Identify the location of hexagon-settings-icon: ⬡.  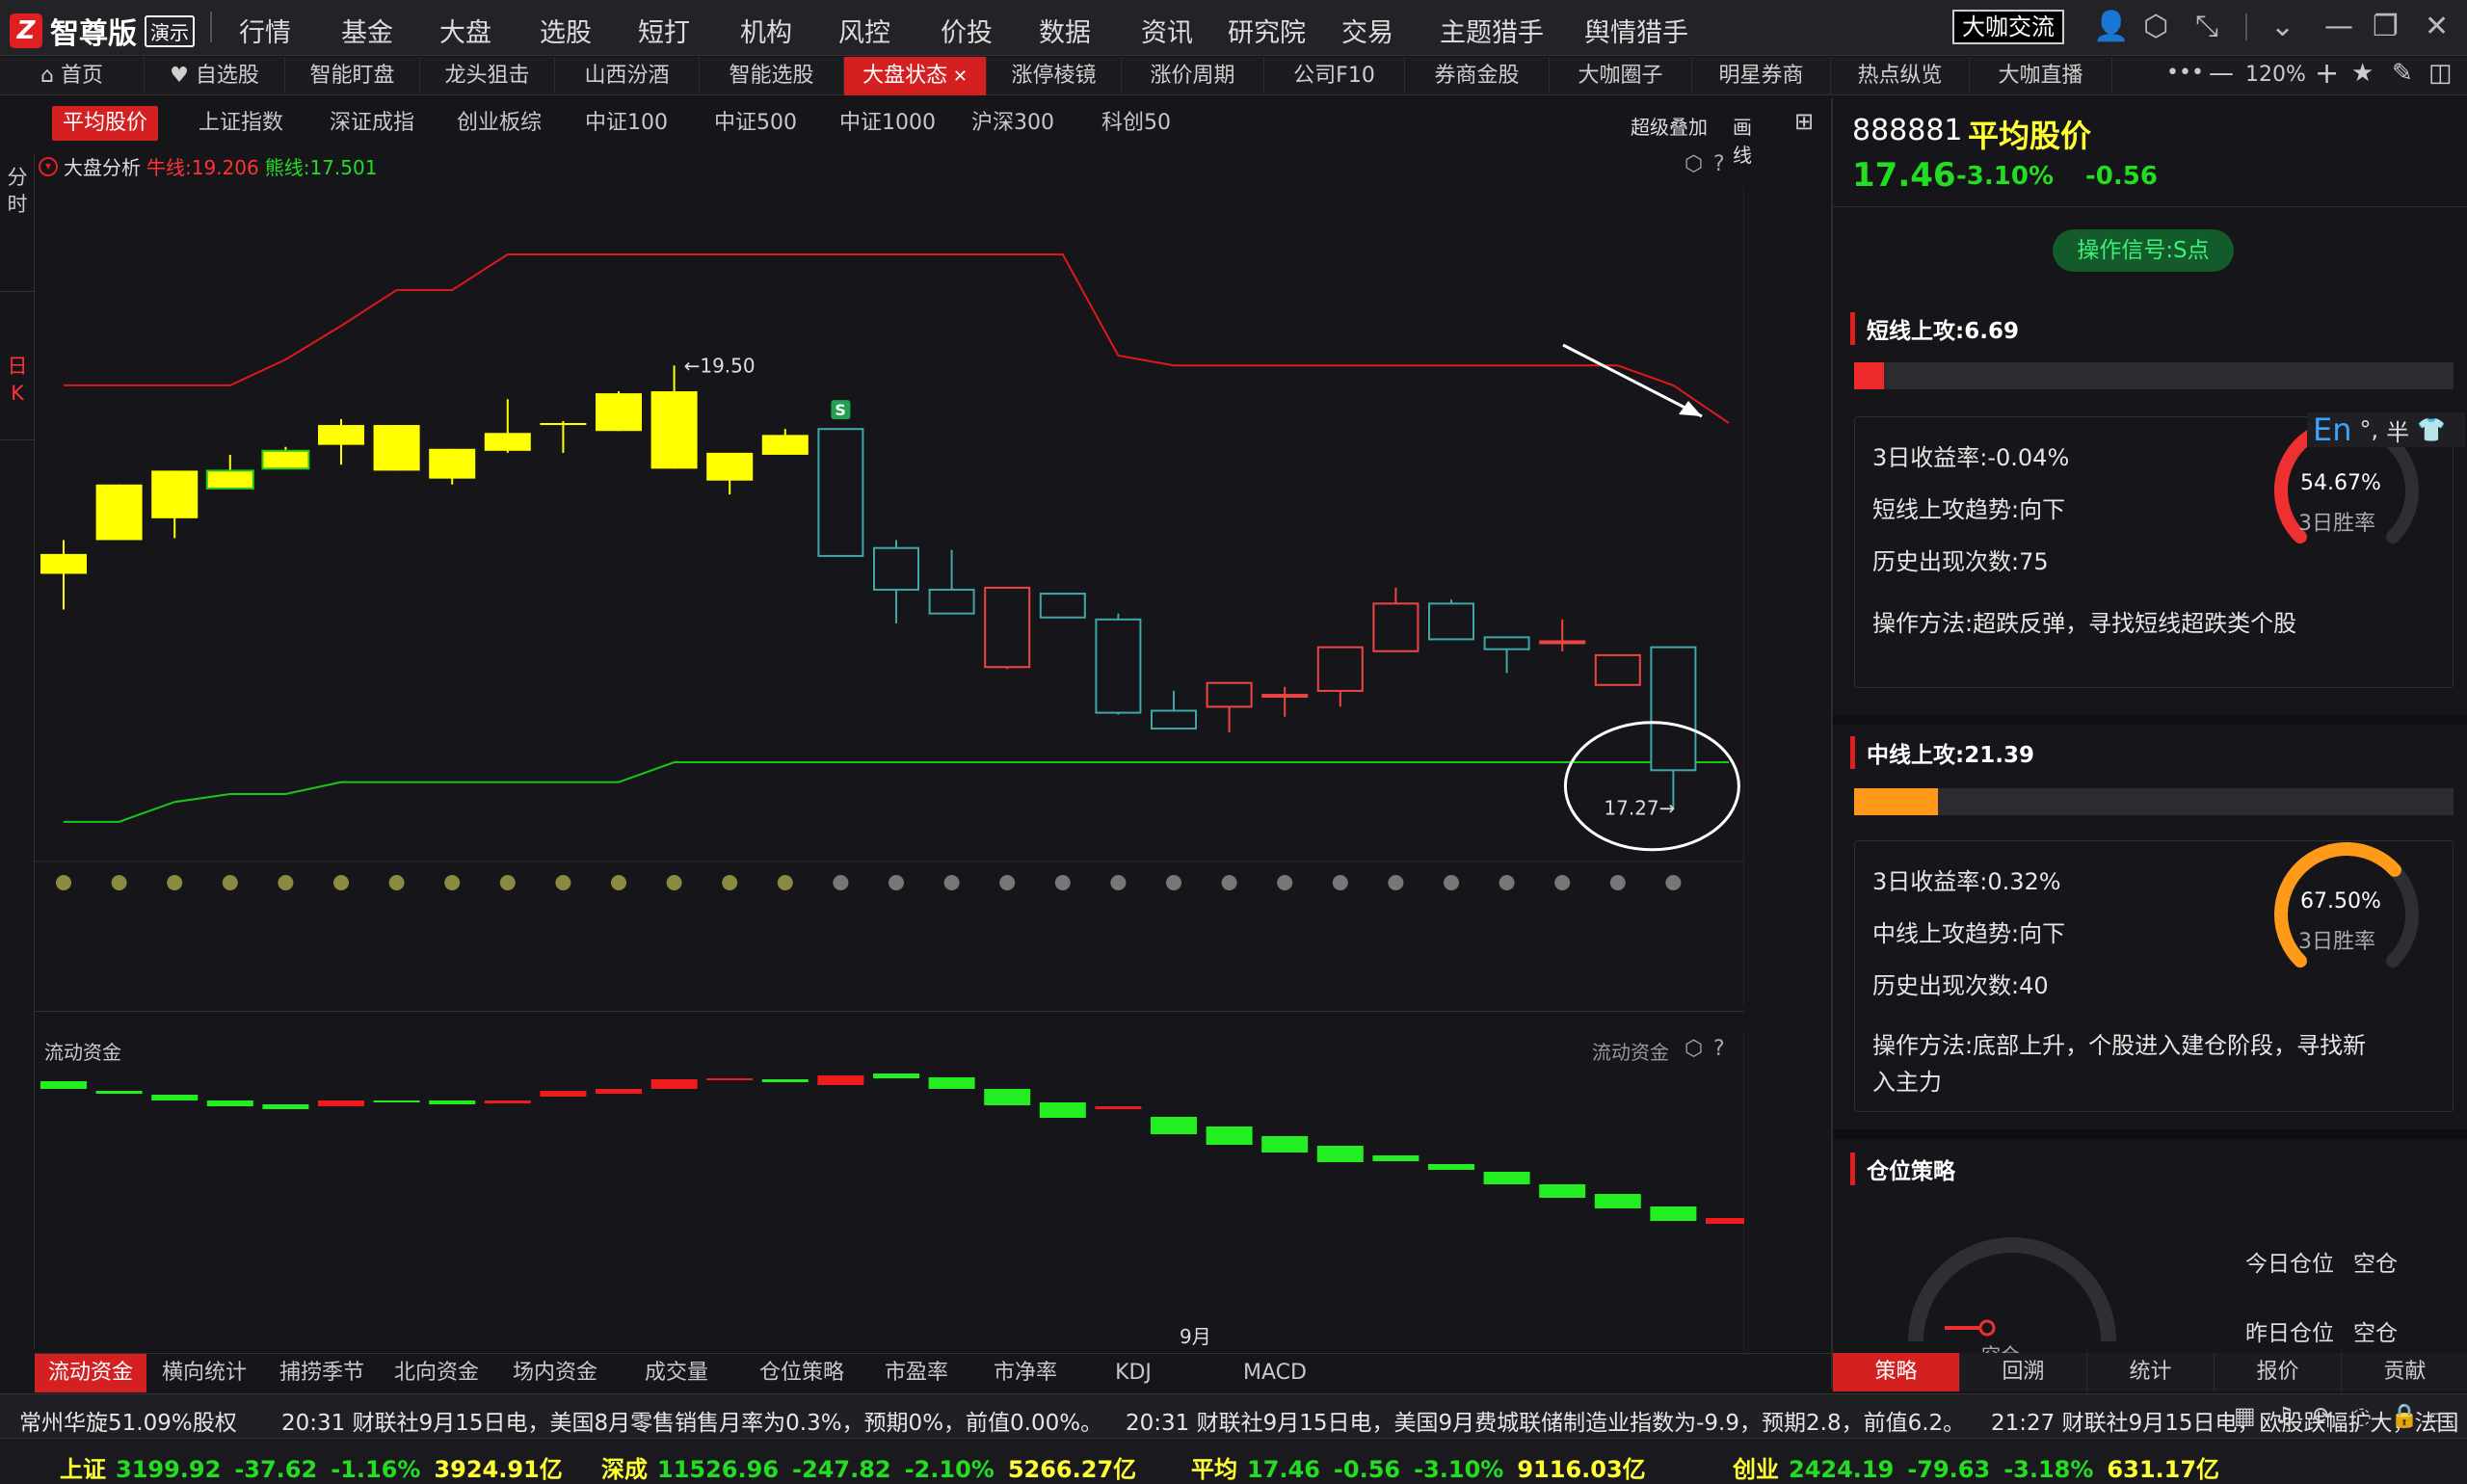
(2156, 26).